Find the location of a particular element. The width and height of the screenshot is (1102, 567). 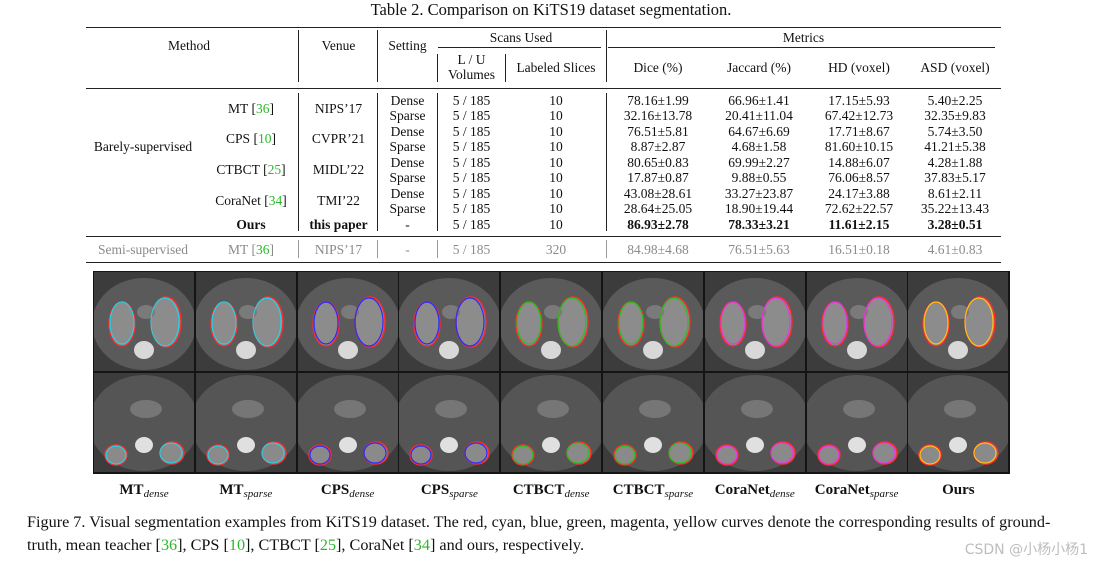

header-bottom-rule is located at coordinates (543, 88).